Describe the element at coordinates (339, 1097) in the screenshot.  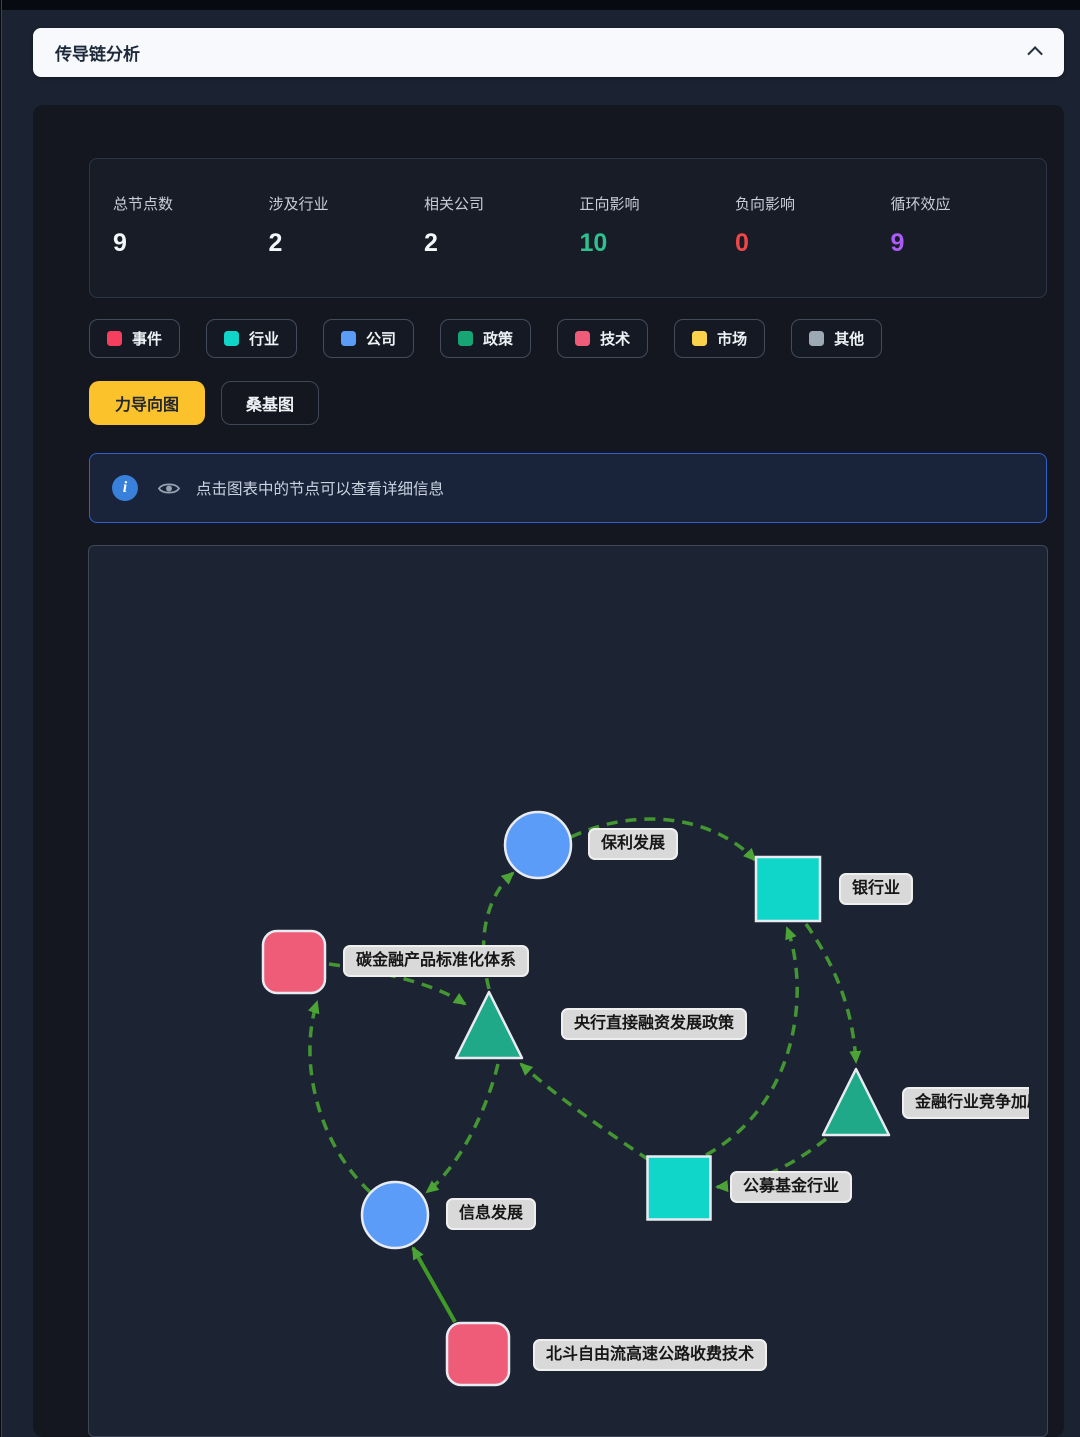
I see `graph-edge-xinxi-tanjinrong` at that location.